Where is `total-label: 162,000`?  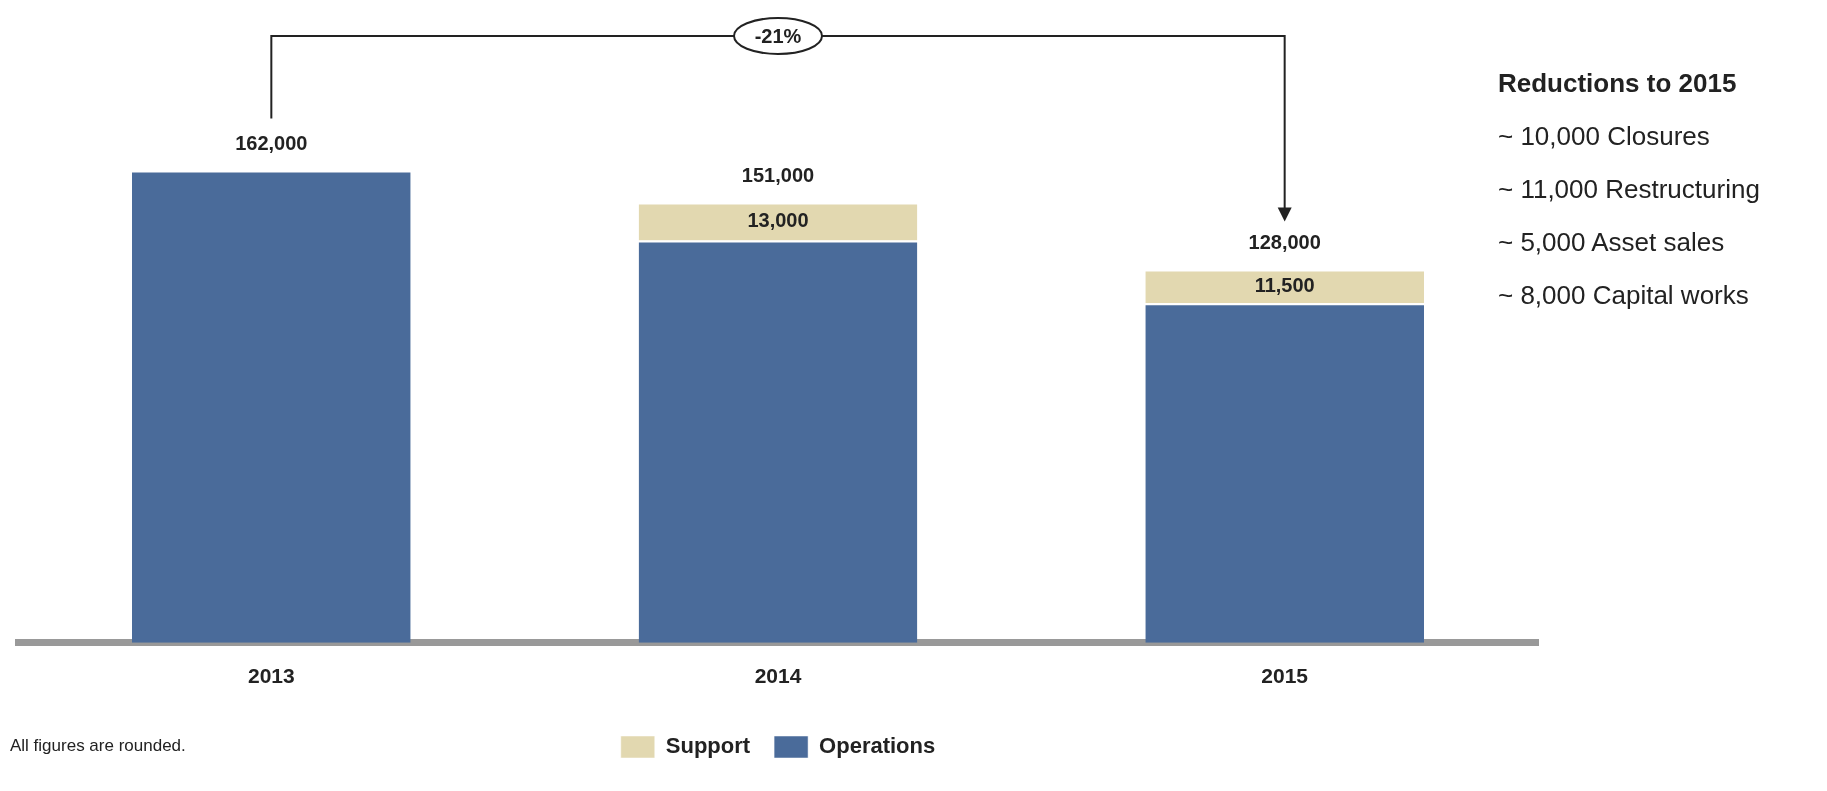
total-label: 162,000 is located at coordinates (271, 143).